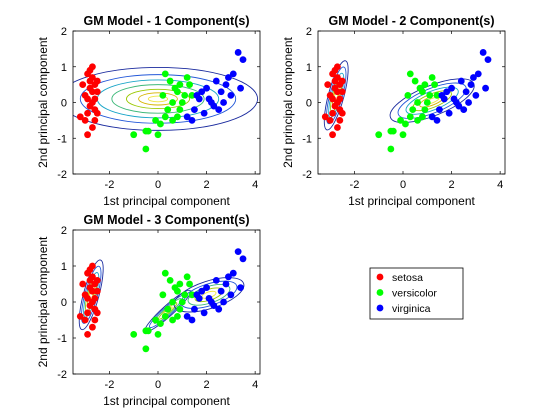 This screenshot has height=420, width=560. Describe the element at coordinates (255, 385) in the screenshot. I see `x-tick-label: 4` at that location.